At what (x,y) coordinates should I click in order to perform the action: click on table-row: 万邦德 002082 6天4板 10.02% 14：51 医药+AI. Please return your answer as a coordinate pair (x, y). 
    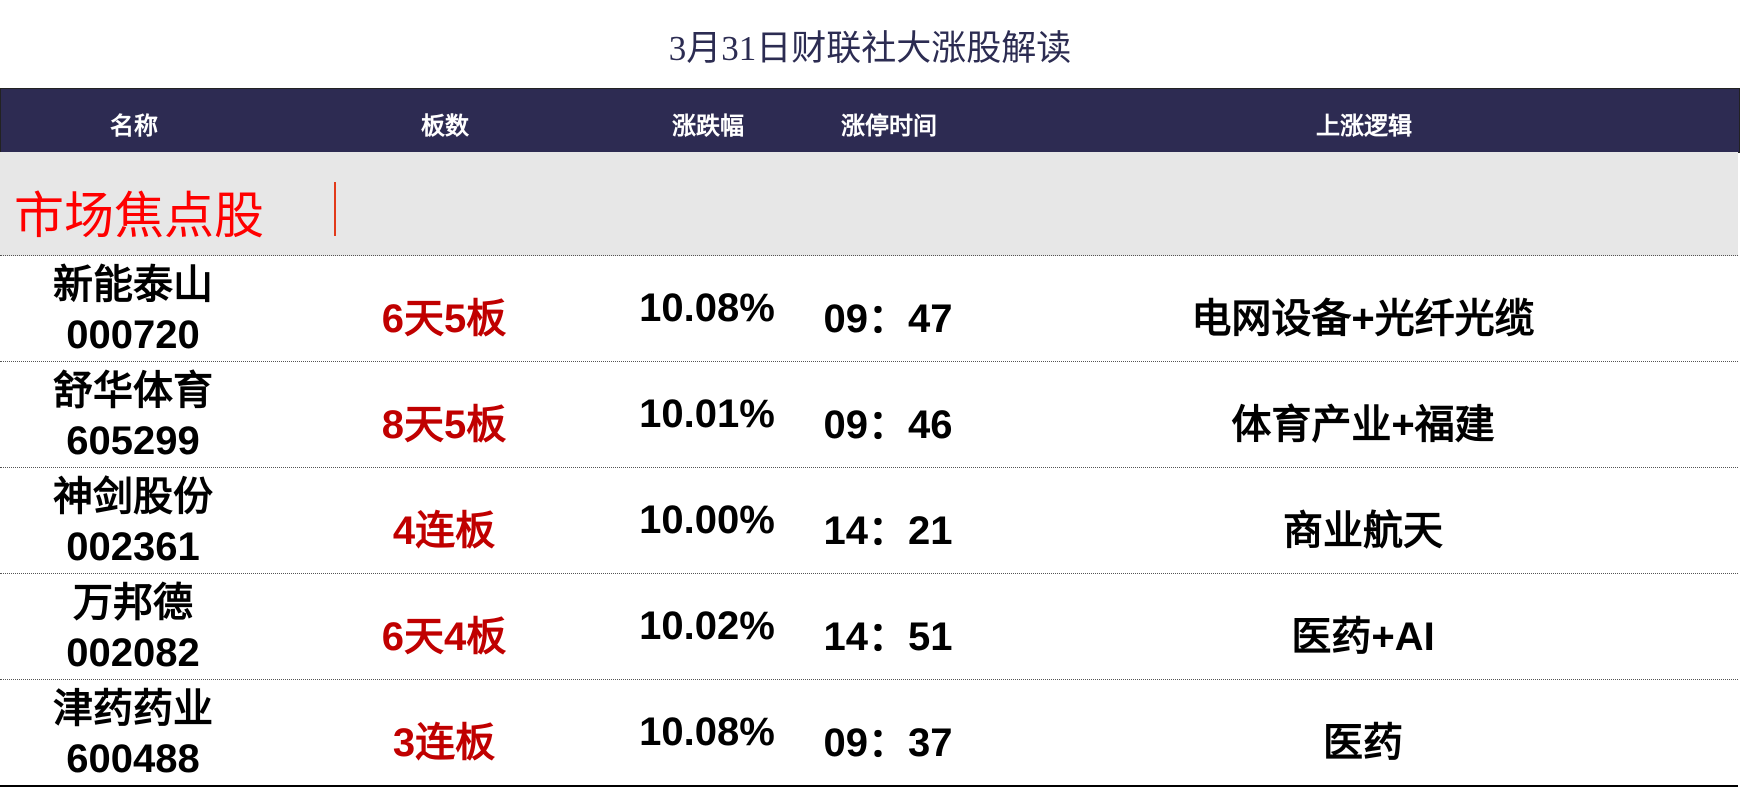
    Looking at the image, I should click on (869, 627).